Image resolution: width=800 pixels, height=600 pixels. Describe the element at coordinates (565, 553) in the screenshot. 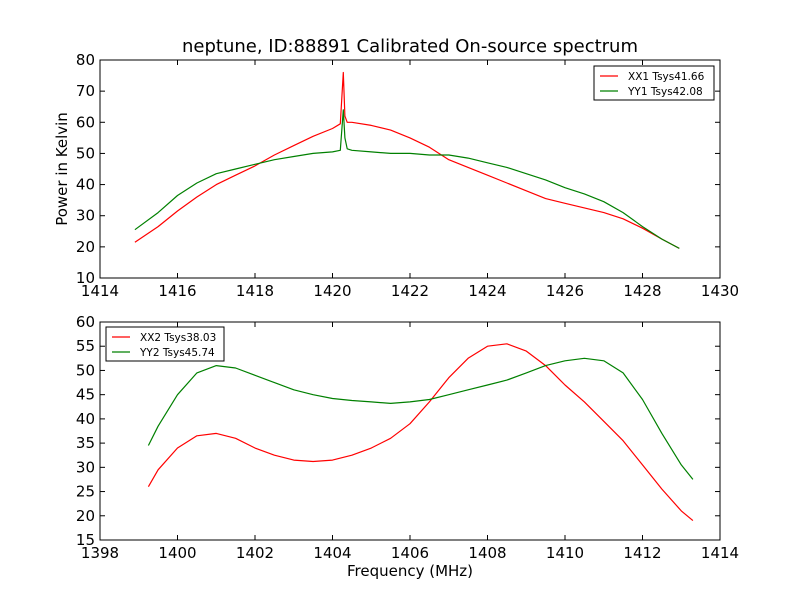

I see `x-tick-label: 1410` at that location.